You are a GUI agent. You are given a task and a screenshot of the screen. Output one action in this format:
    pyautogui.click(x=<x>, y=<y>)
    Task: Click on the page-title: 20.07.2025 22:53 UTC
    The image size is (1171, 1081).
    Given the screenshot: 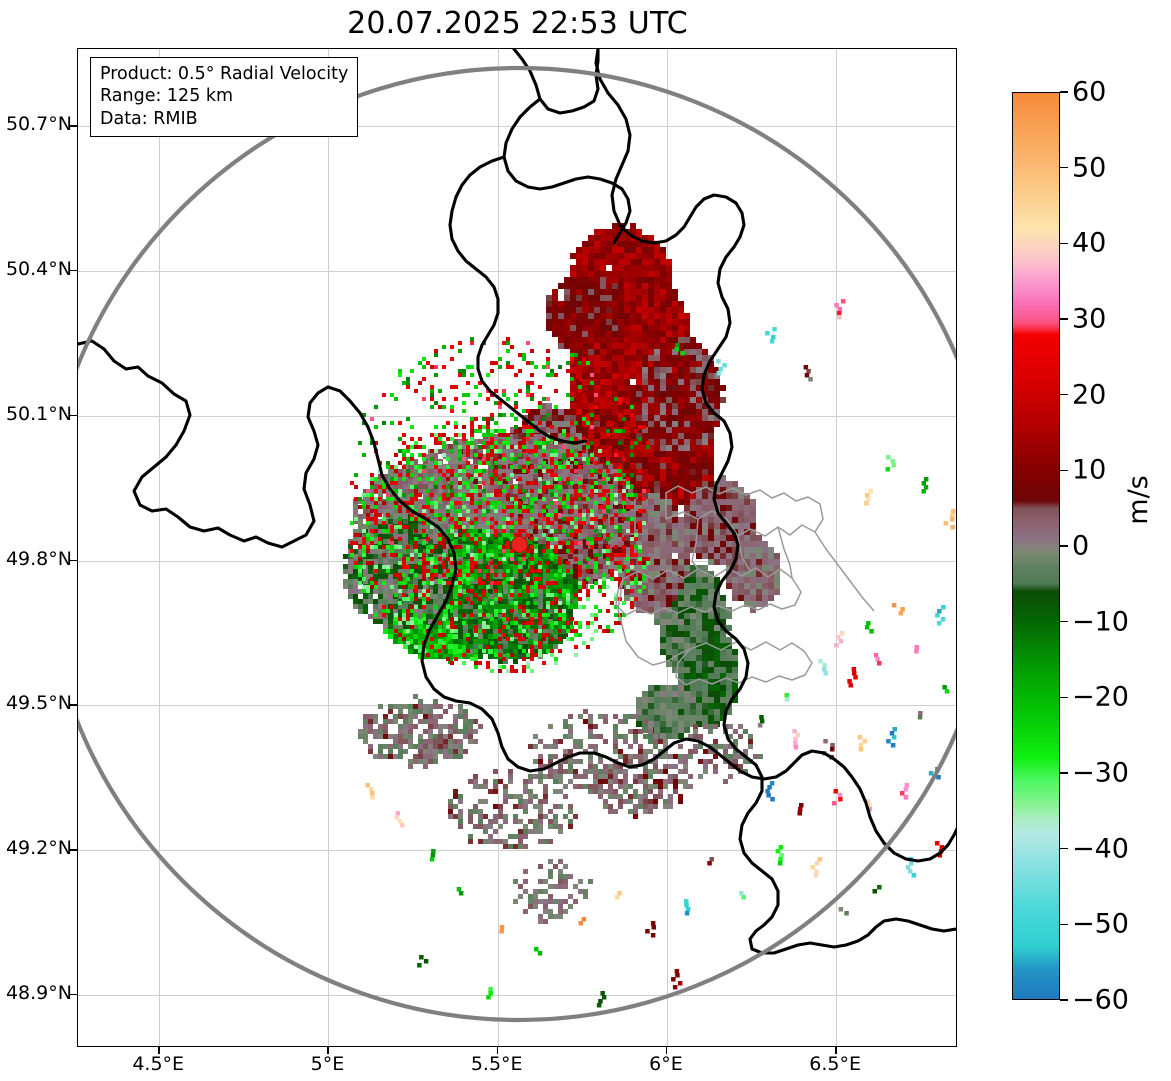 What is the action you would take?
    pyautogui.click(x=517, y=23)
    